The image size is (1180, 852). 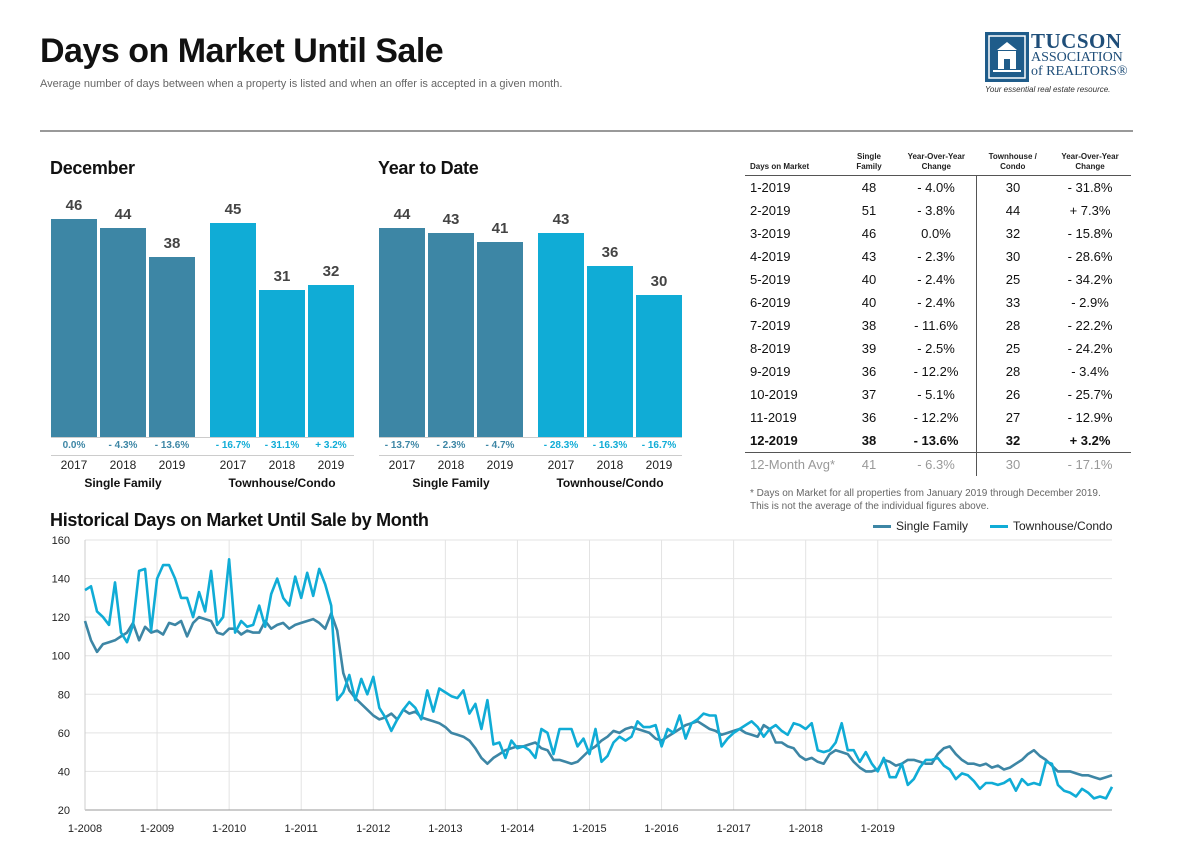 I want to click on table-row: 3-2019 46 0.0% 32 - 15.8%, so click(x=938, y=233).